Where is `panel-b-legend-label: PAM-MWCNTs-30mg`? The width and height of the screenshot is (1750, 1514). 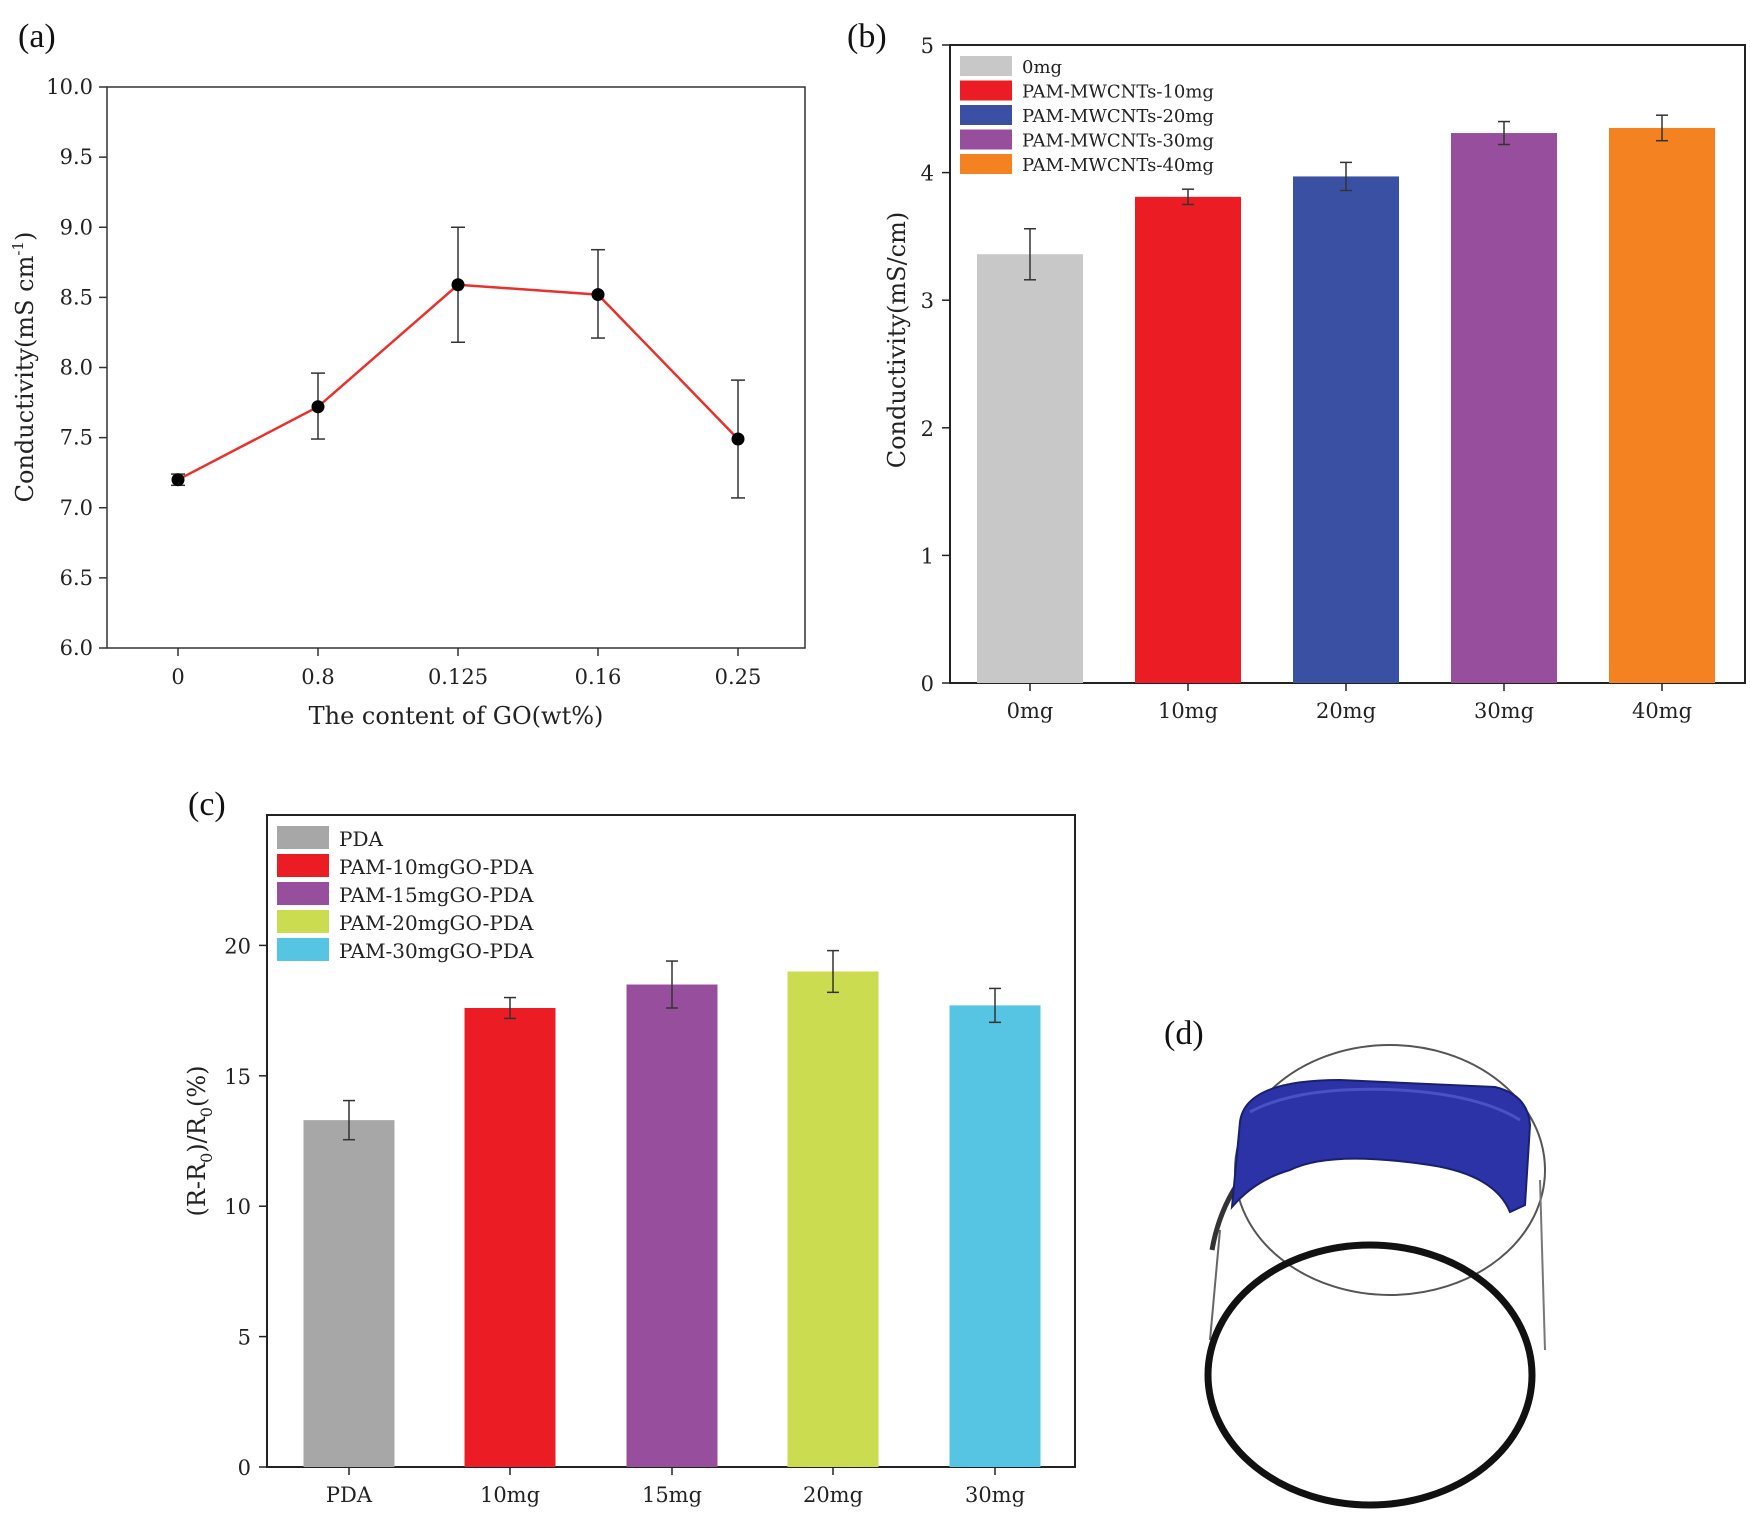 panel-b-legend-label: PAM-MWCNTs-30mg is located at coordinates (1118, 141).